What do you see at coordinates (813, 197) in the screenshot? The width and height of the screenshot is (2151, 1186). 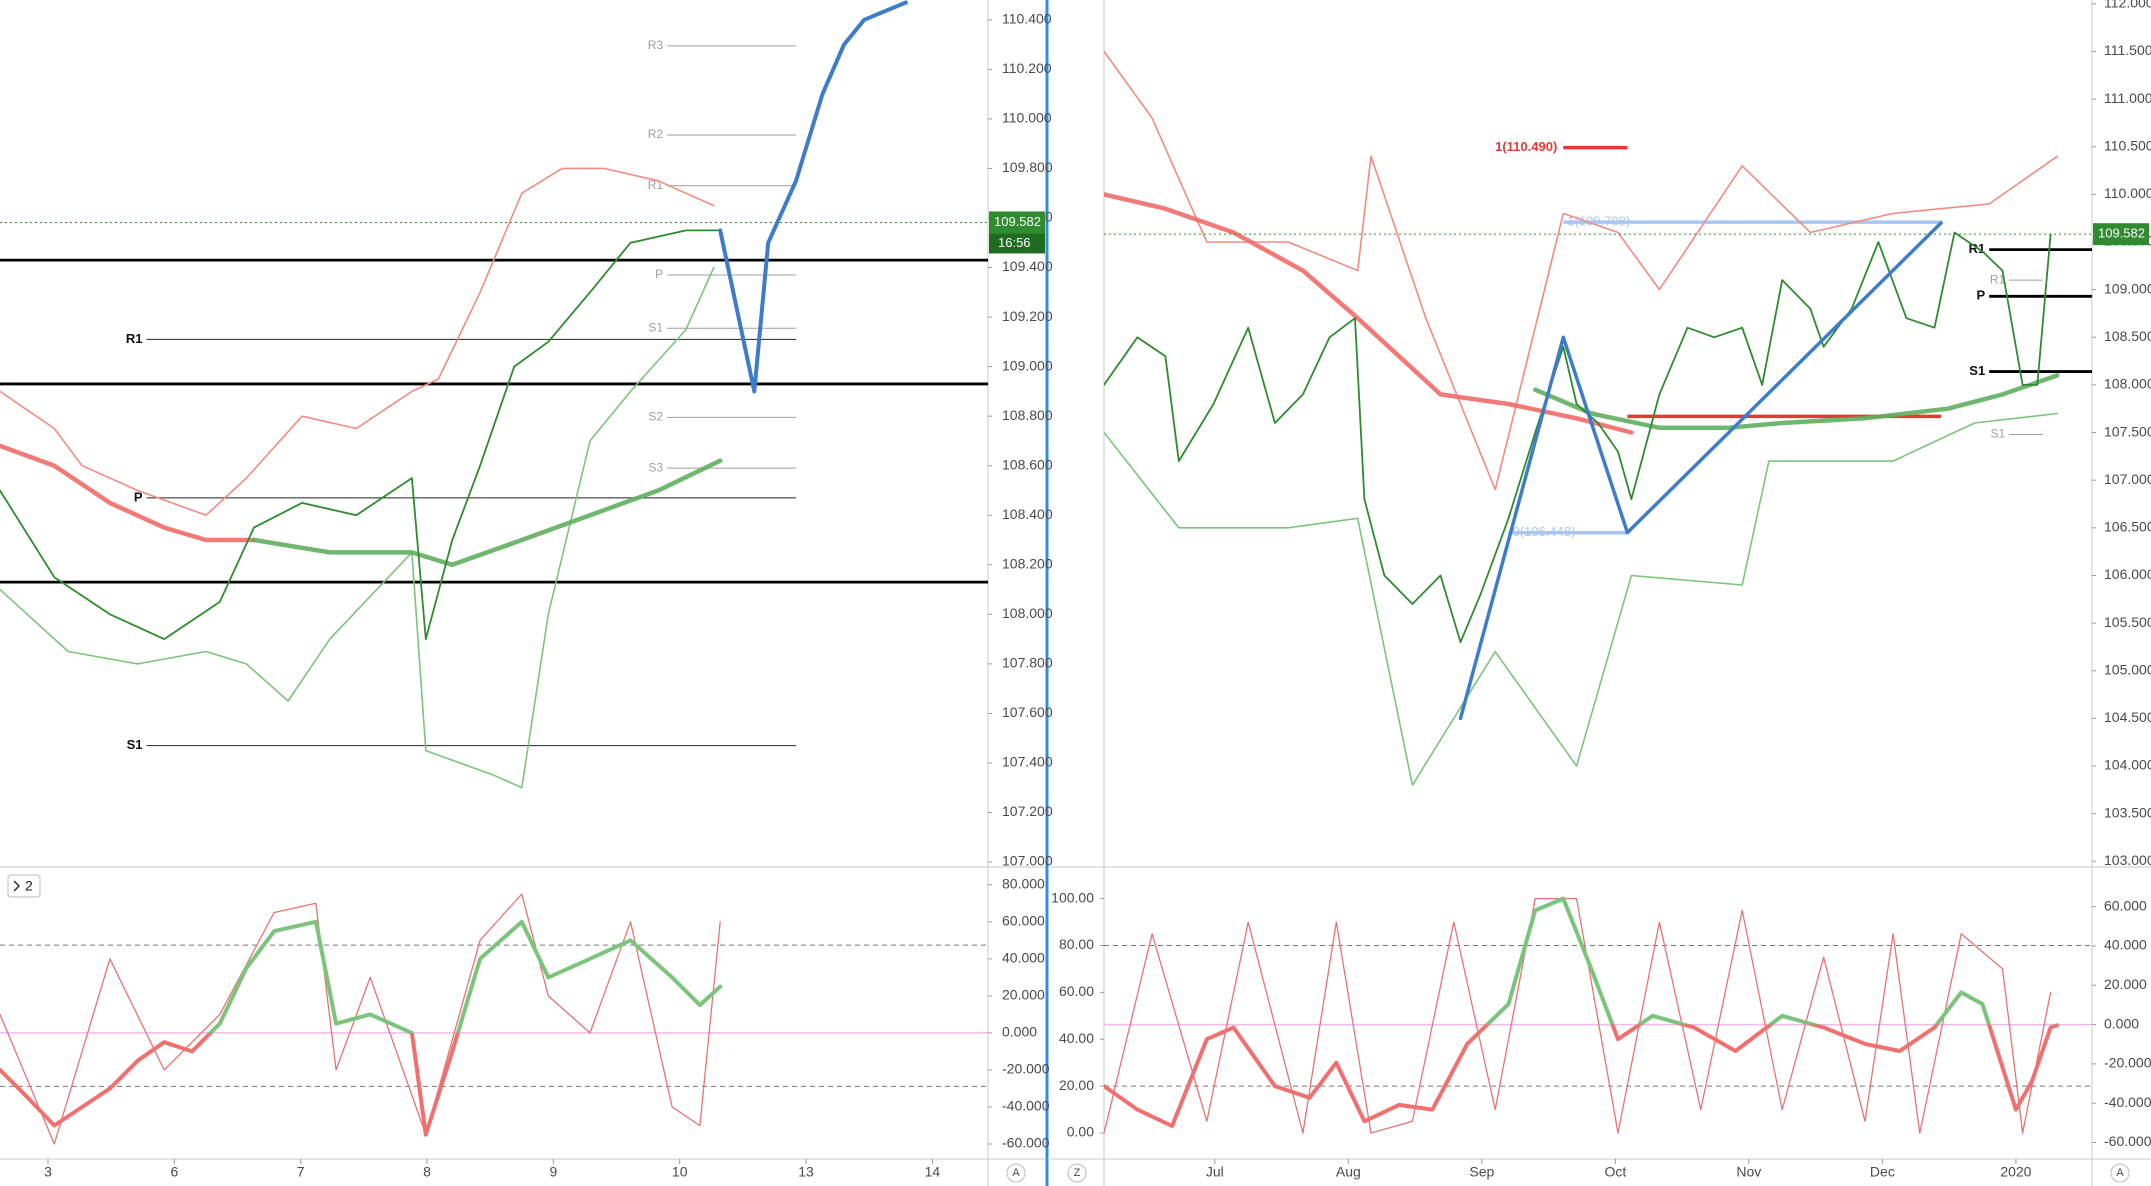 I see `projection-line` at bounding box center [813, 197].